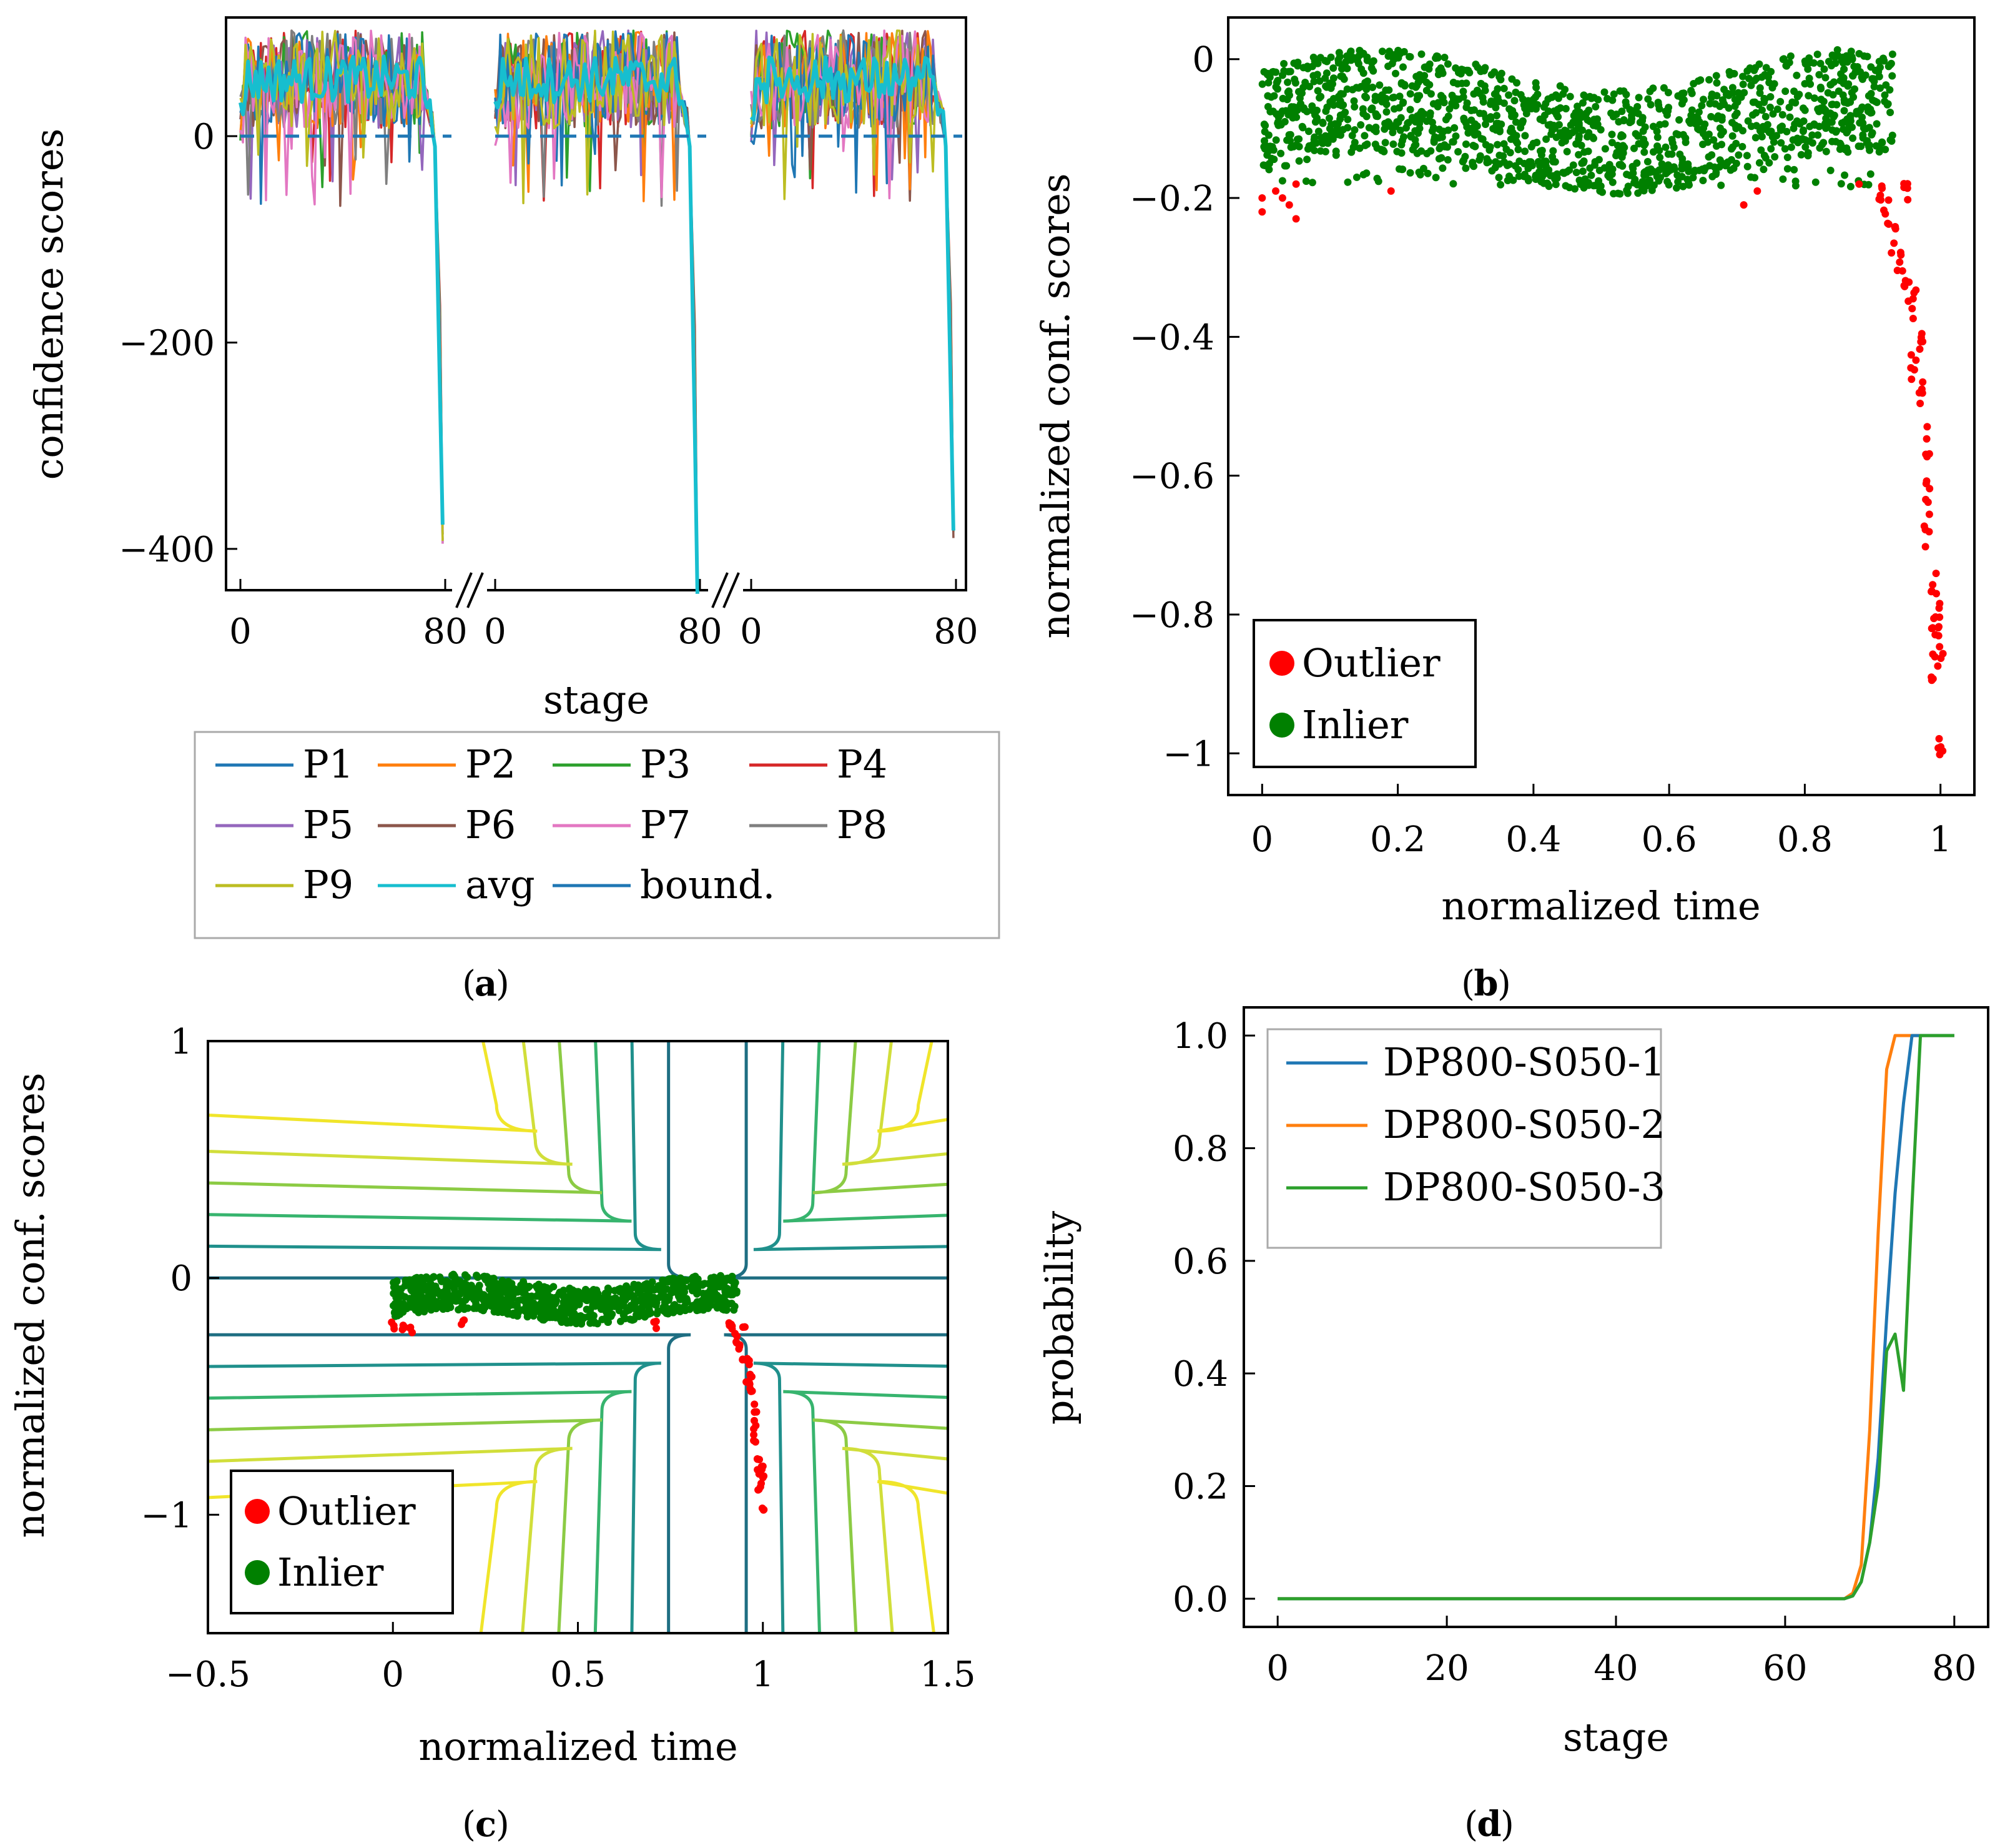 The width and height of the screenshot is (1995, 1848). I want to click on panel-a-plot-area, so click(600, 312).